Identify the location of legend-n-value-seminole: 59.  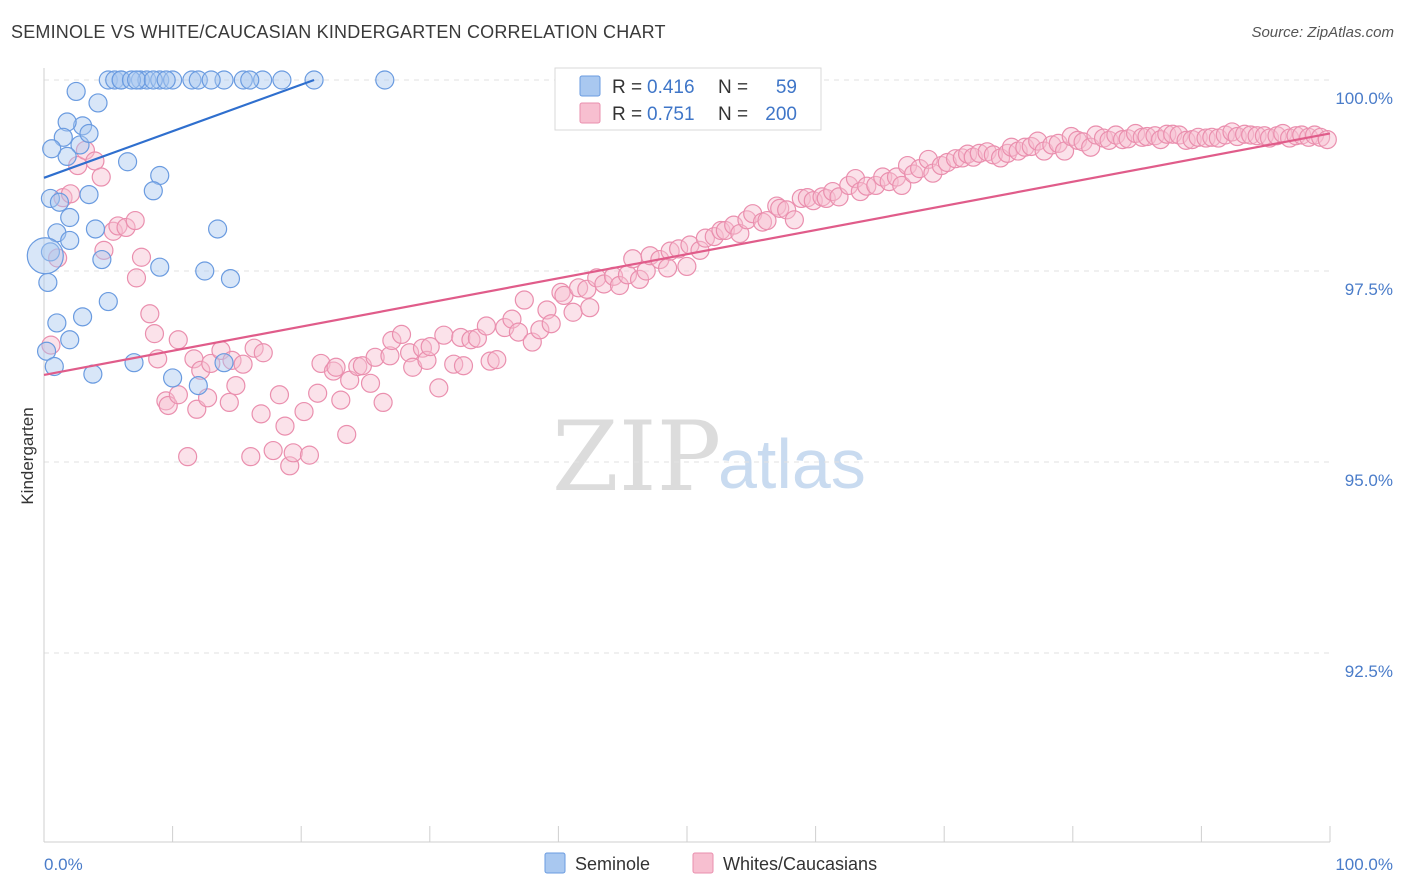
(786, 87).